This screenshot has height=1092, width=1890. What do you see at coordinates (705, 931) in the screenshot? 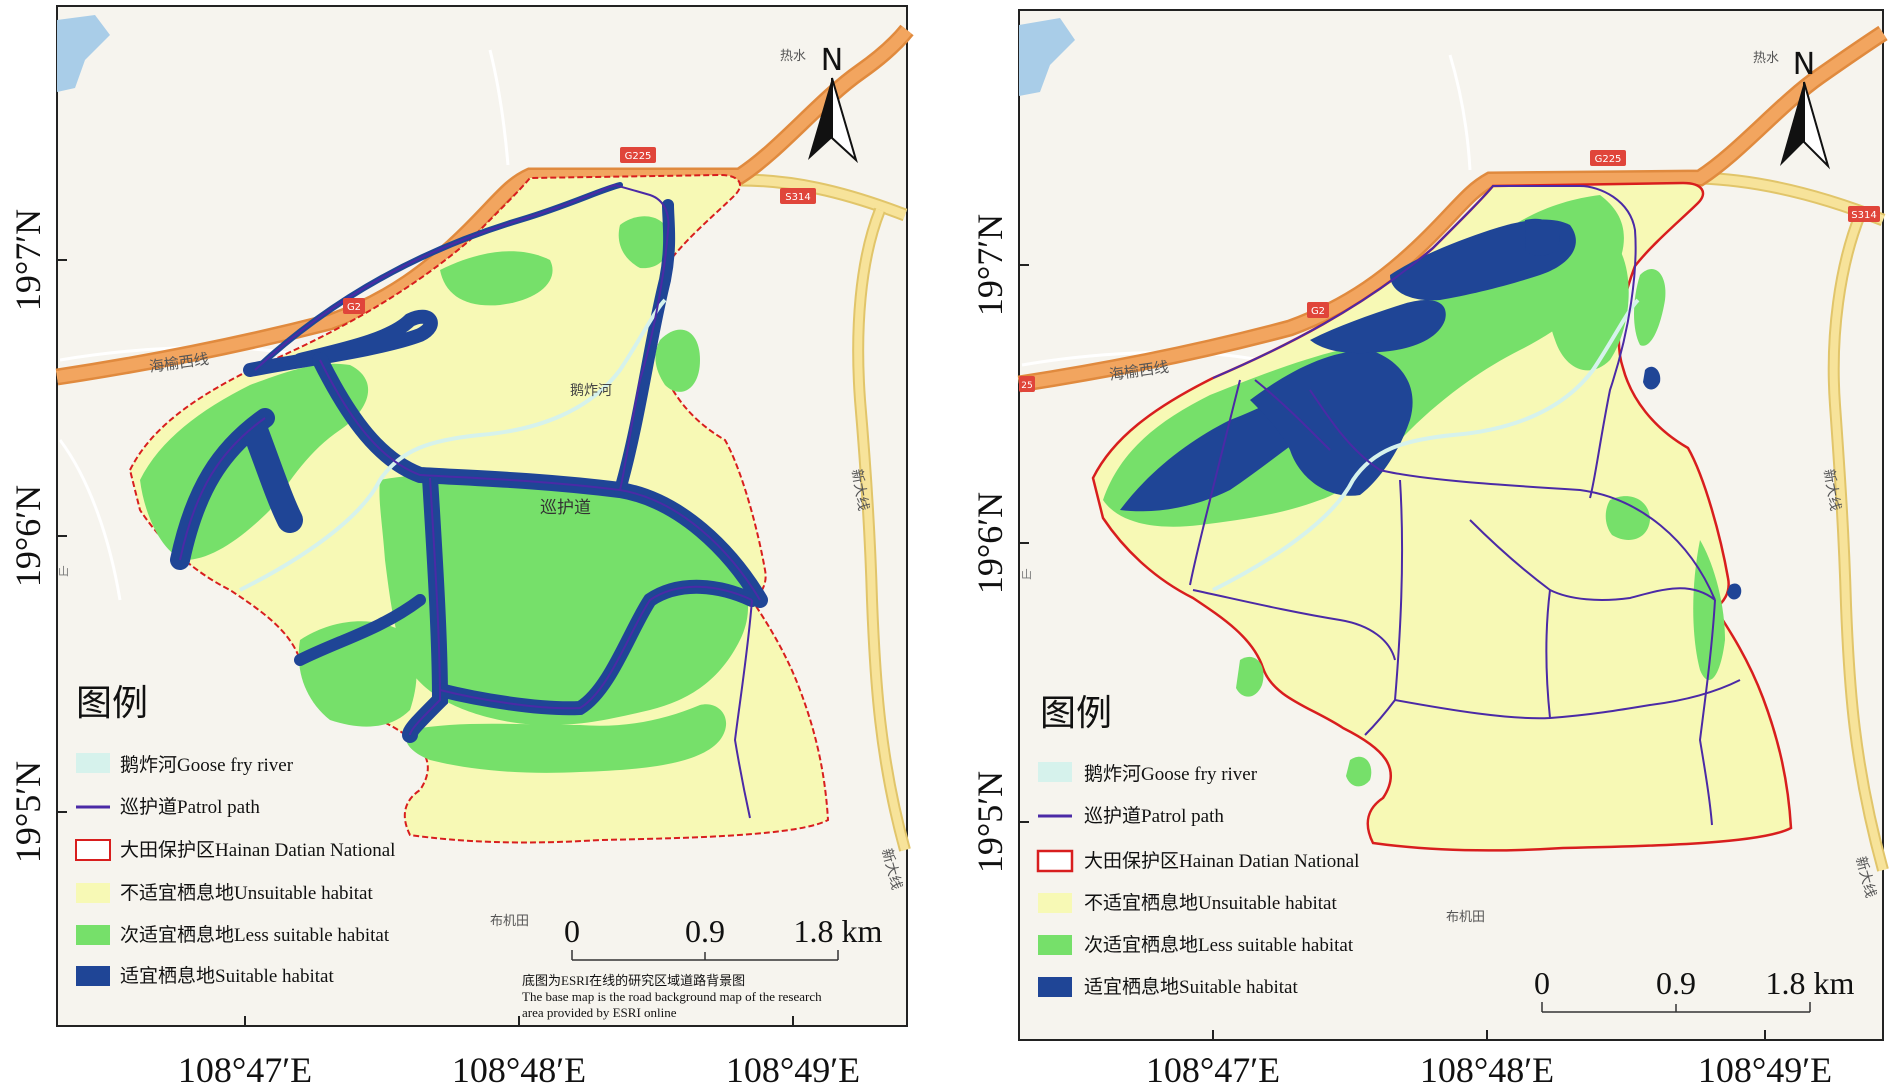
I see `left-scale-tick-1: 0.9` at bounding box center [705, 931].